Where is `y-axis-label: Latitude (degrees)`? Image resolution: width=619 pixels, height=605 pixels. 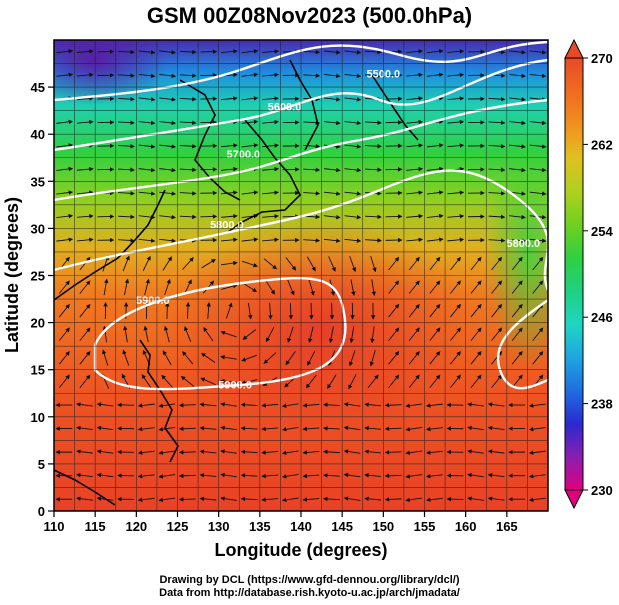 y-axis-label: Latitude (degrees) is located at coordinates (12, 275).